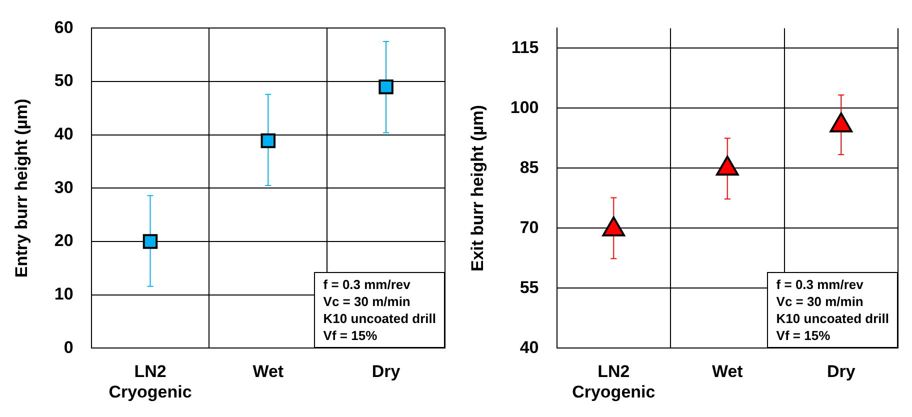 This screenshot has width=912, height=417. I want to click on y-tick-label: 115, so click(525, 47).